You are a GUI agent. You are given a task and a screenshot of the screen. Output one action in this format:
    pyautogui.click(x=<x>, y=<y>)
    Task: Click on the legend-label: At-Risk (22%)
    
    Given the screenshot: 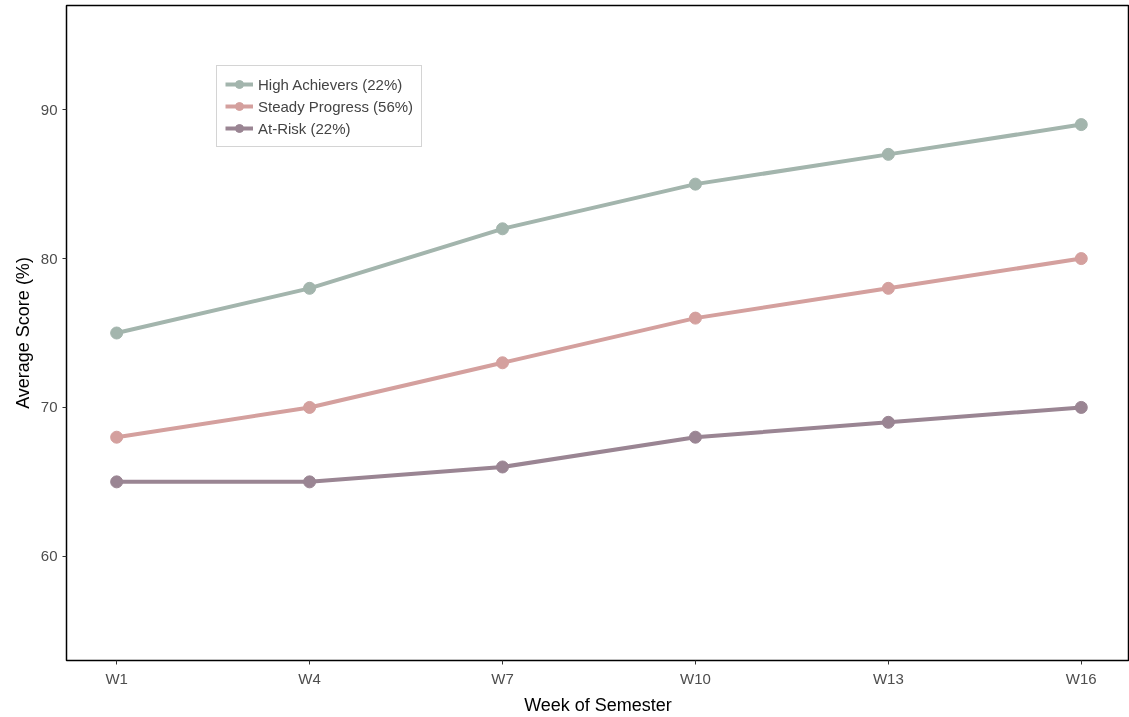 What is the action you would take?
    pyautogui.click(x=304, y=128)
    